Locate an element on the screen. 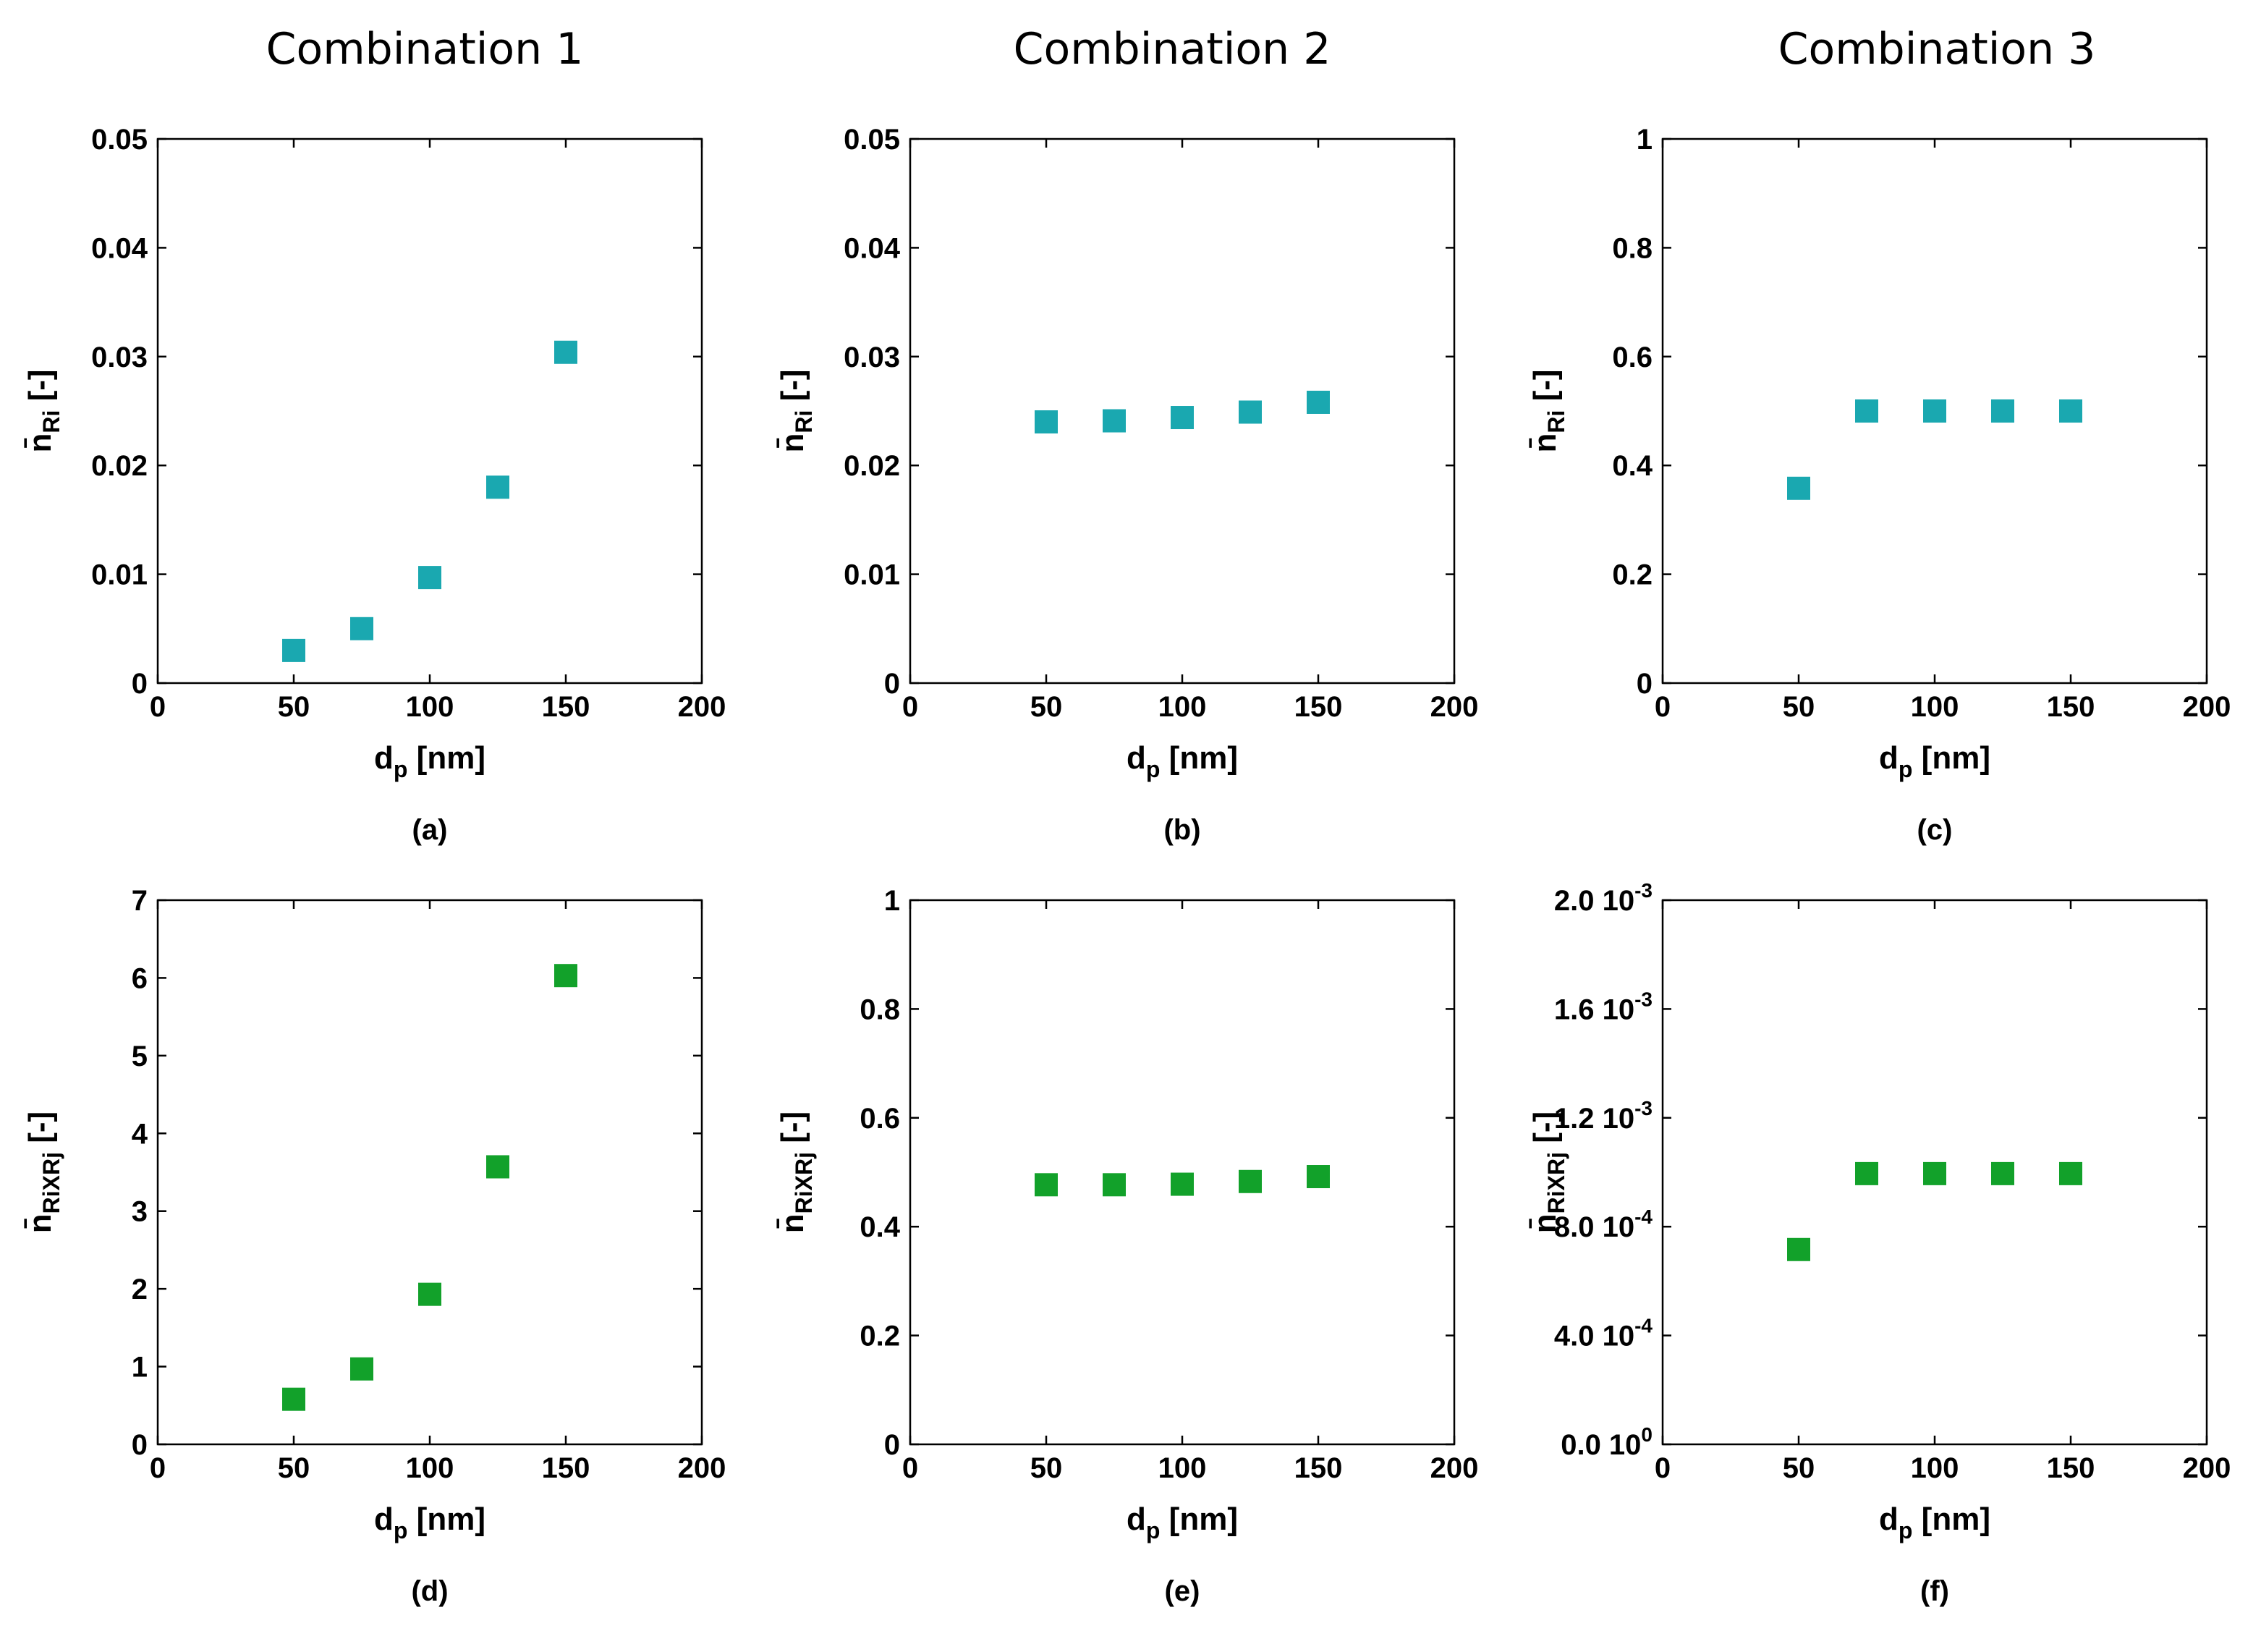 The width and height of the screenshot is (2261, 1652). y-tick-label: 4.0 10-4 is located at coordinates (1603, 1333).